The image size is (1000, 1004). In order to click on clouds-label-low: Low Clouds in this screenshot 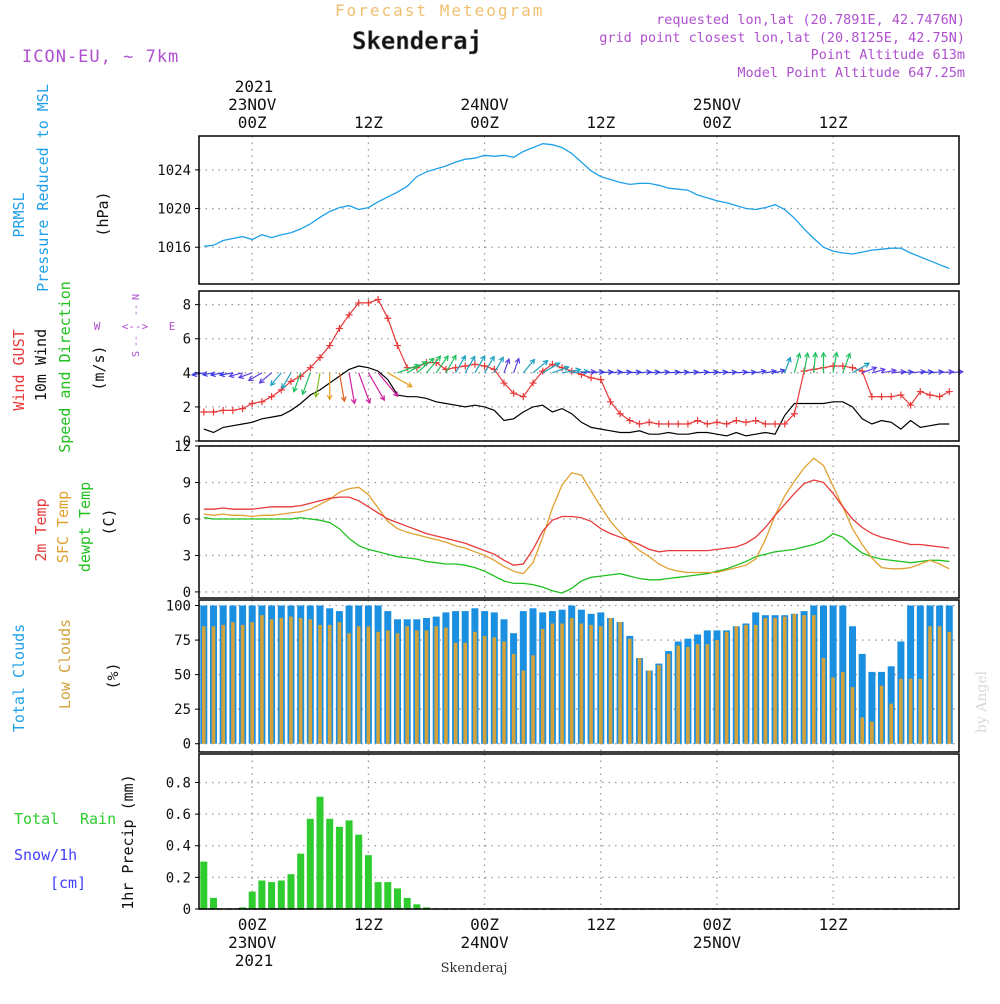, I will do `click(65, 664)`.